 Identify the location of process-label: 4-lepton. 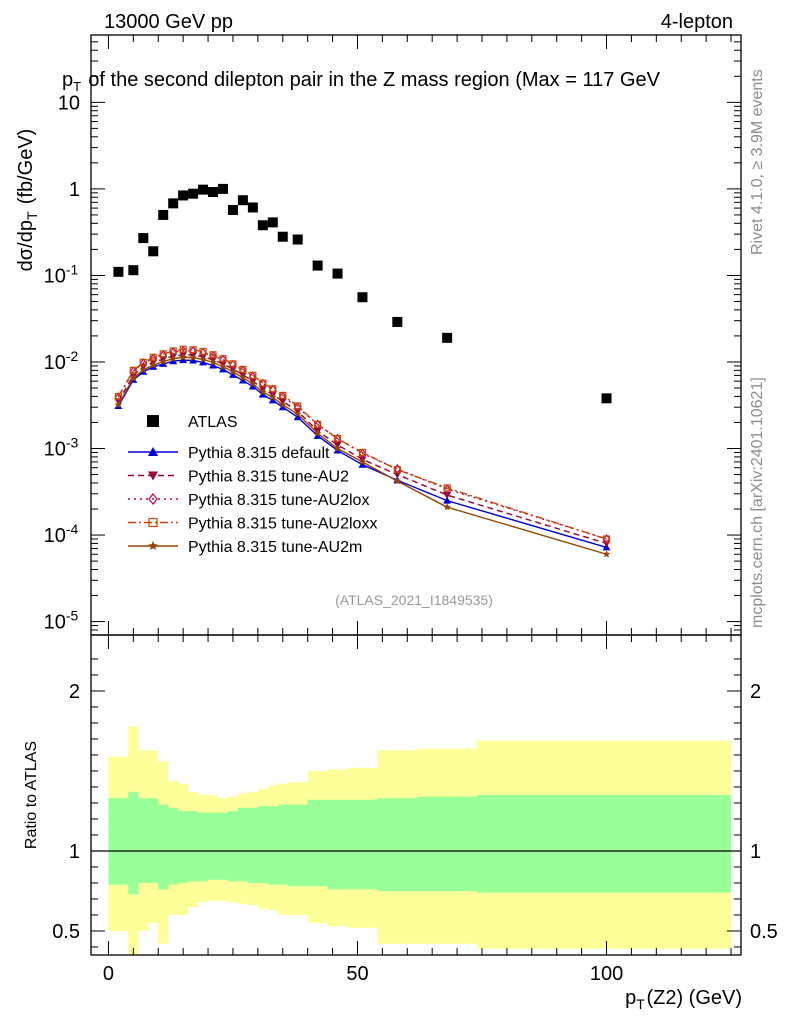
(697, 22).